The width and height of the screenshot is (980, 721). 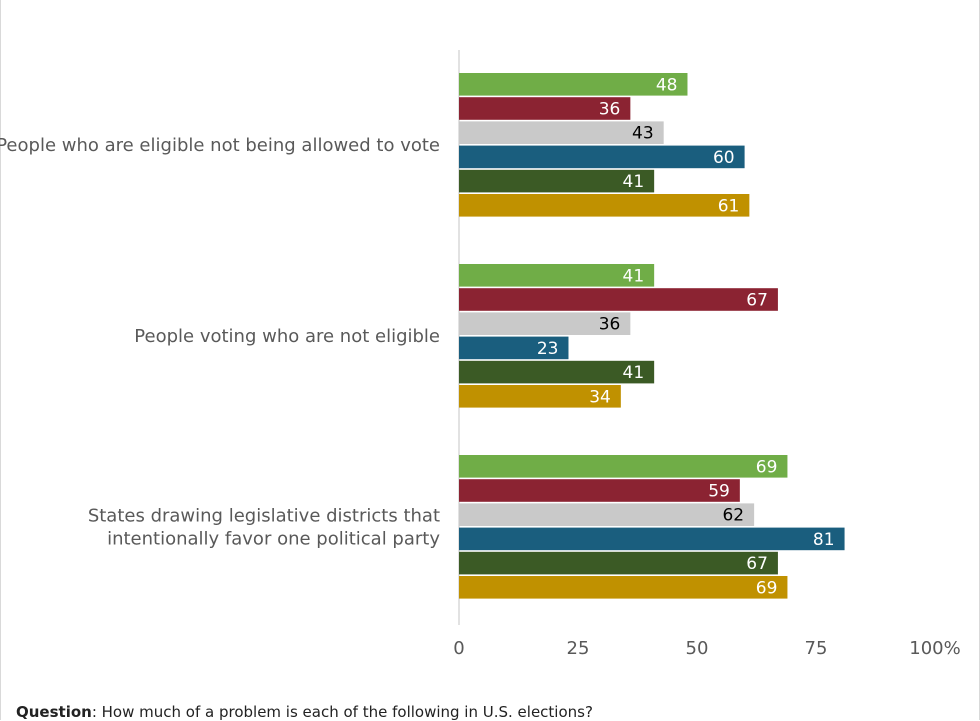 I want to click on bar-value-label: 61, so click(x=729, y=206).